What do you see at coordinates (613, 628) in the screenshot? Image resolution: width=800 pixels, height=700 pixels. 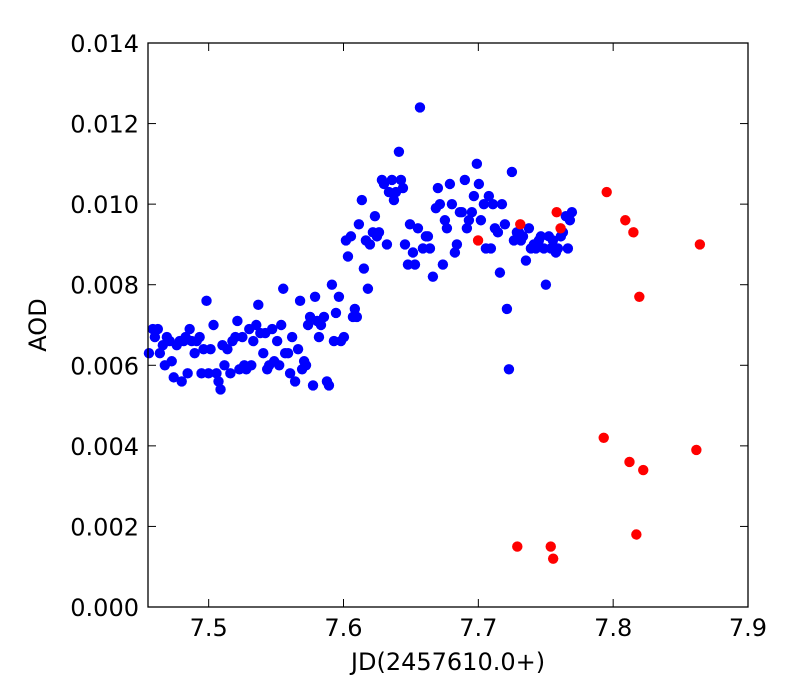 I see `x-tick-label-3: 7.8` at bounding box center [613, 628].